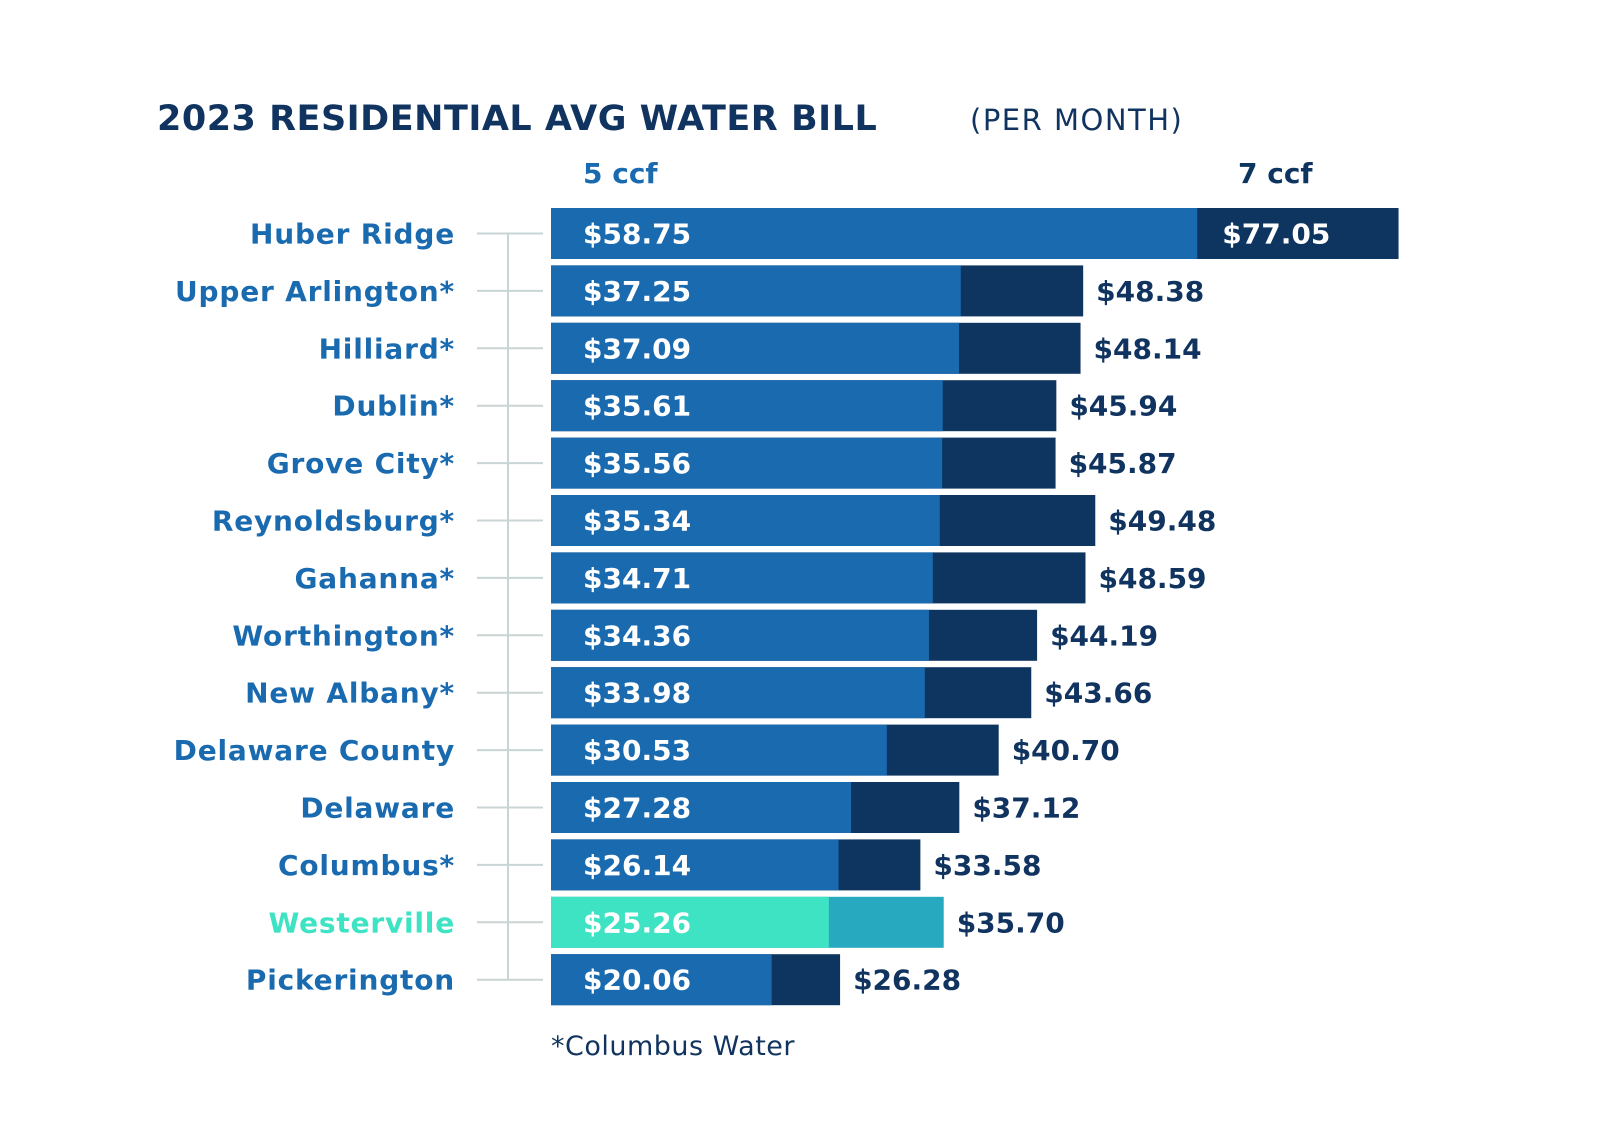 This screenshot has height=1147, width=1621. I want to click on value-label-7-ccf: $26.28, so click(907, 980).